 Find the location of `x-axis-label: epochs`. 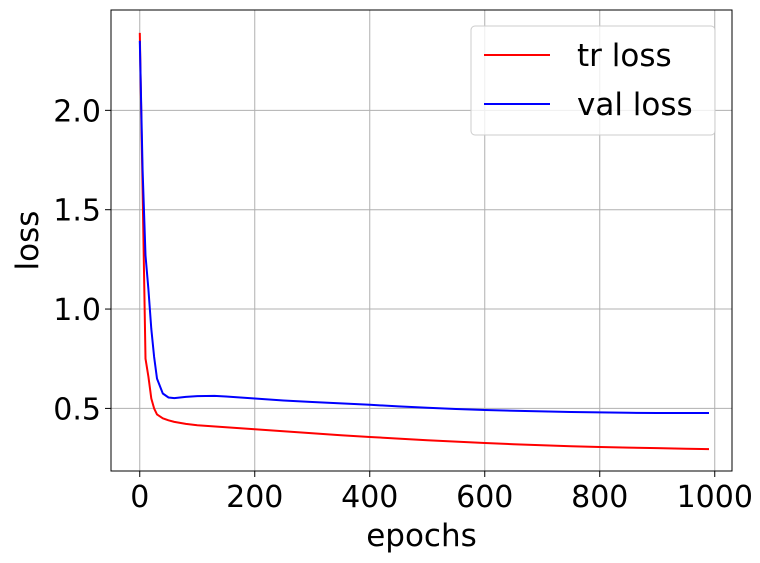

x-axis-label: epochs is located at coordinates (421, 536).